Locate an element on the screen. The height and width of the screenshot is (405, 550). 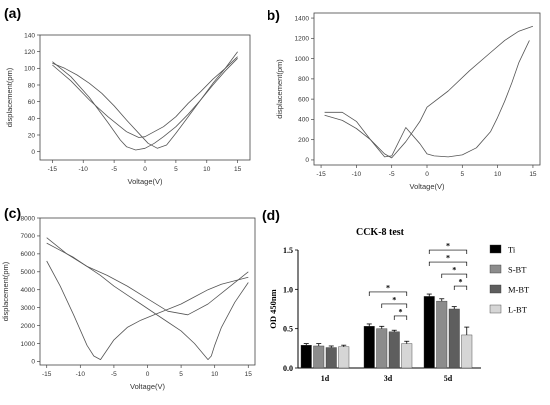
legend-label-ti: Ti is located at coordinates (512, 250).